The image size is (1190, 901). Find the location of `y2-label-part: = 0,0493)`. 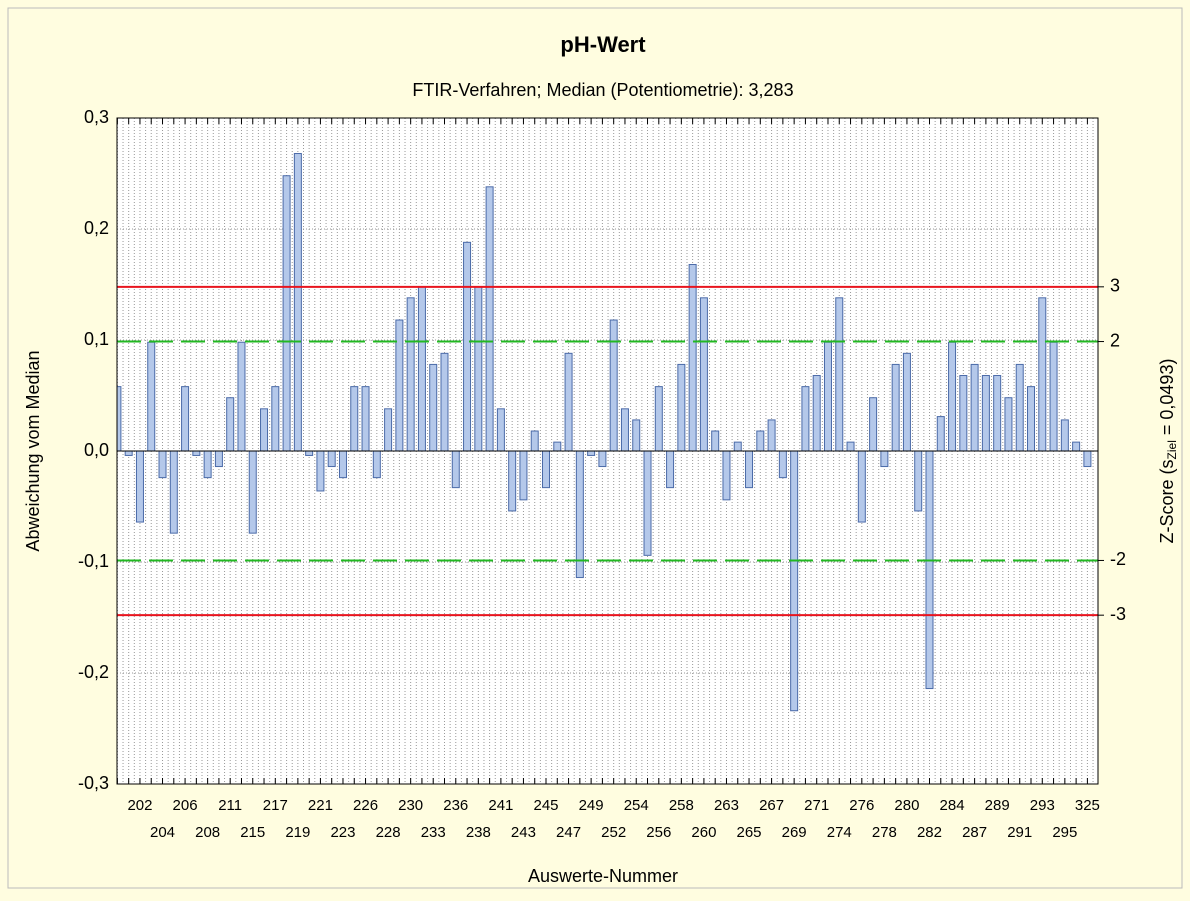

y2-label-part: = 0,0493) is located at coordinates (1167, 400).